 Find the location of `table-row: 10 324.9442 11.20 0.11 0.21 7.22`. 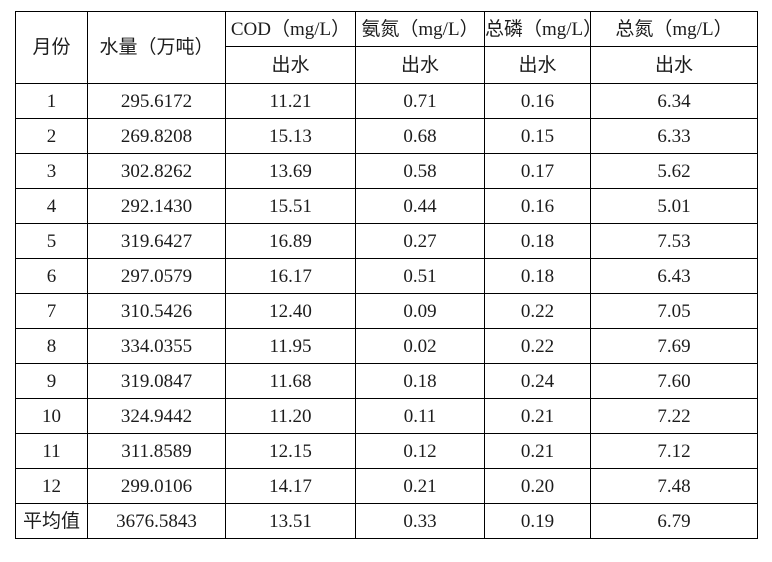

table-row: 10 324.9442 11.20 0.11 0.21 7.22 is located at coordinates (386, 416).